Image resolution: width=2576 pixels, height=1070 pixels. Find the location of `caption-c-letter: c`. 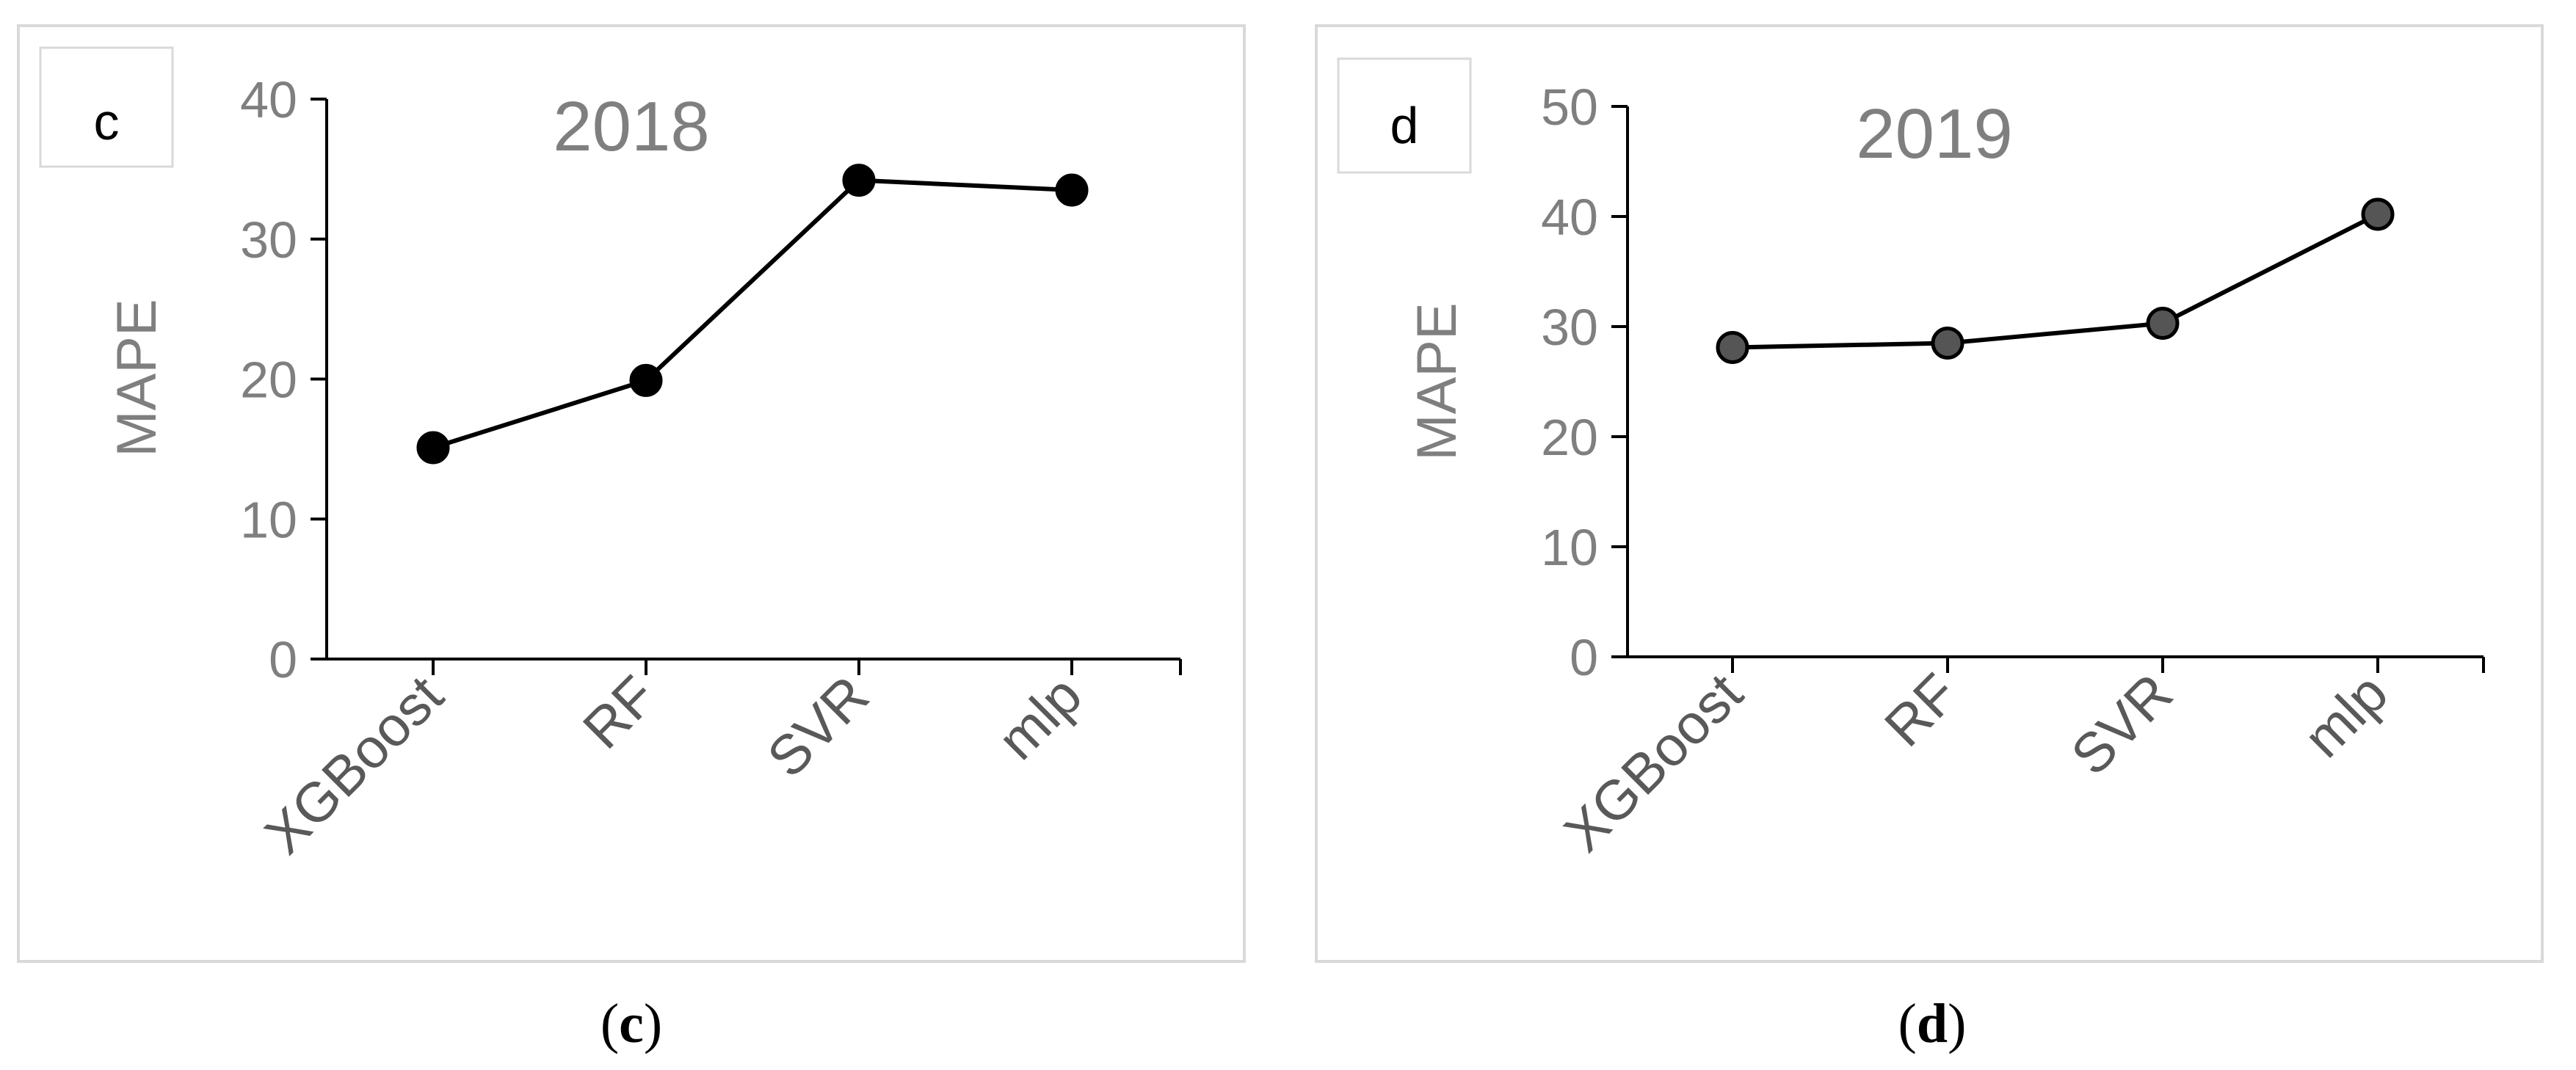

caption-c-letter: c is located at coordinates (631, 1024).